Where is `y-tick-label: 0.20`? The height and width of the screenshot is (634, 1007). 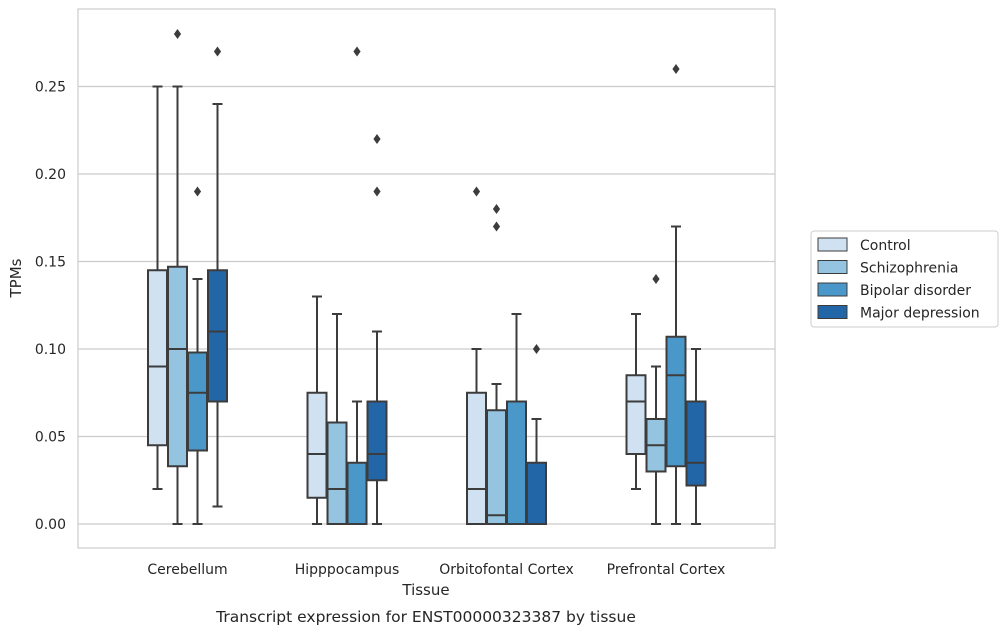
y-tick-label: 0.20 is located at coordinates (50, 175).